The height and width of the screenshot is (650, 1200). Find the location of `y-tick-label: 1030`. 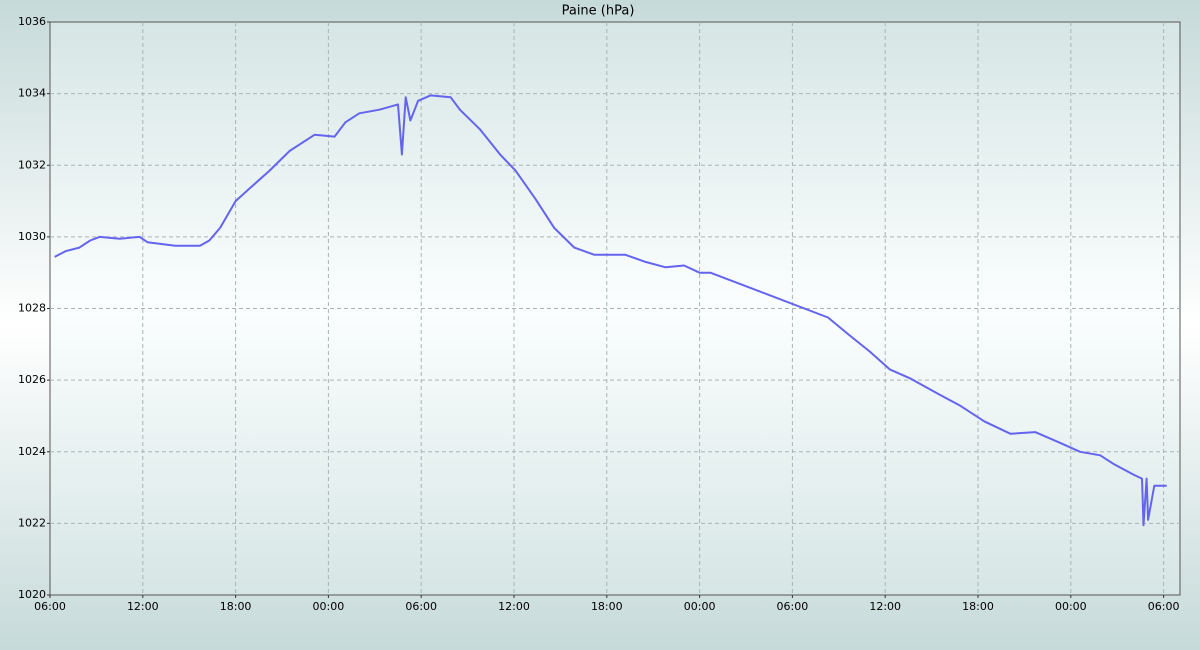

y-tick-label: 1030 is located at coordinates (32, 236).